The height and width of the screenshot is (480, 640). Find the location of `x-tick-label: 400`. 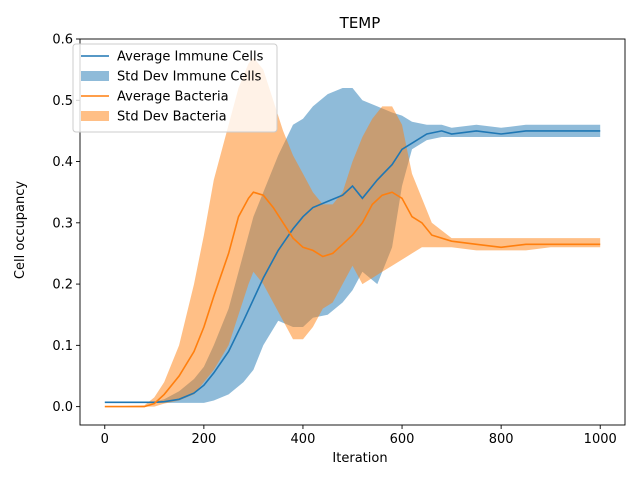

x-tick-label: 400 is located at coordinates (303, 439).